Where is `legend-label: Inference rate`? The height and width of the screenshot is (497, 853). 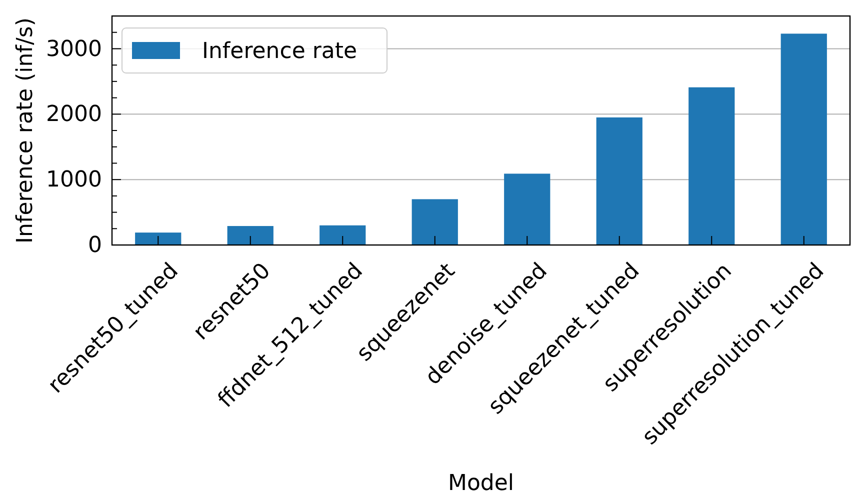 legend-label: Inference rate is located at coordinates (280, 51).